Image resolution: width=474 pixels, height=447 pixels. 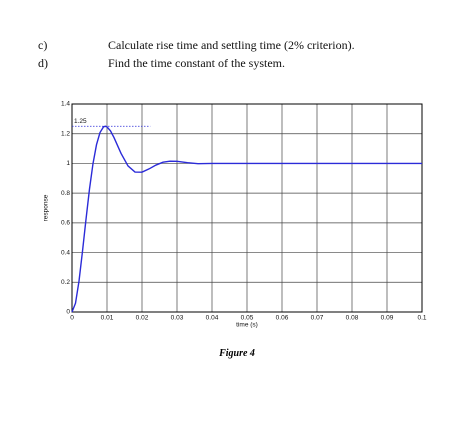 I want to click on y-tick-label: 0.8, so click(x=65, y=193).